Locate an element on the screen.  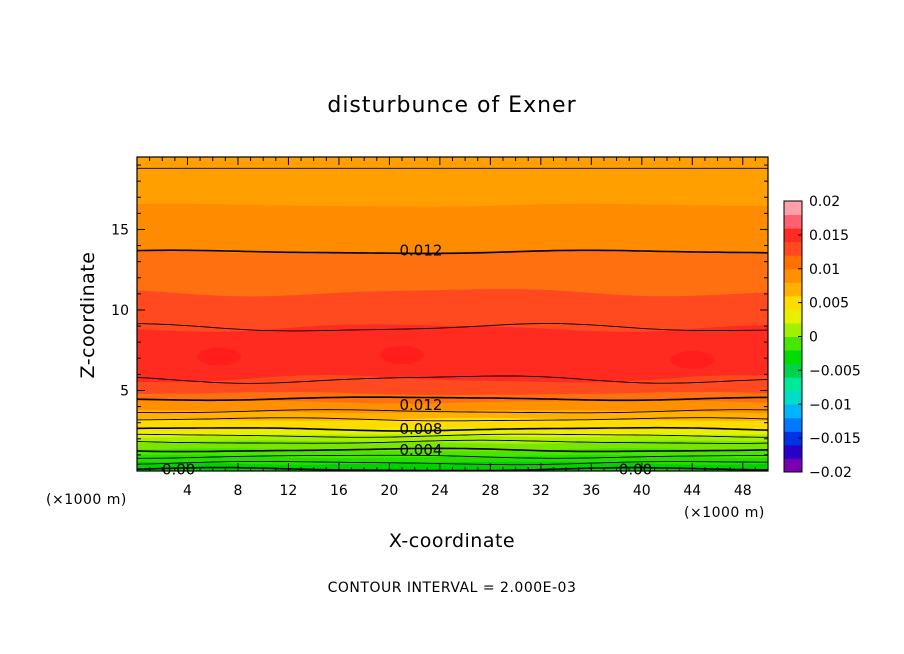
x-axis-label: X-coordinate is located at coordinates (452, 541).